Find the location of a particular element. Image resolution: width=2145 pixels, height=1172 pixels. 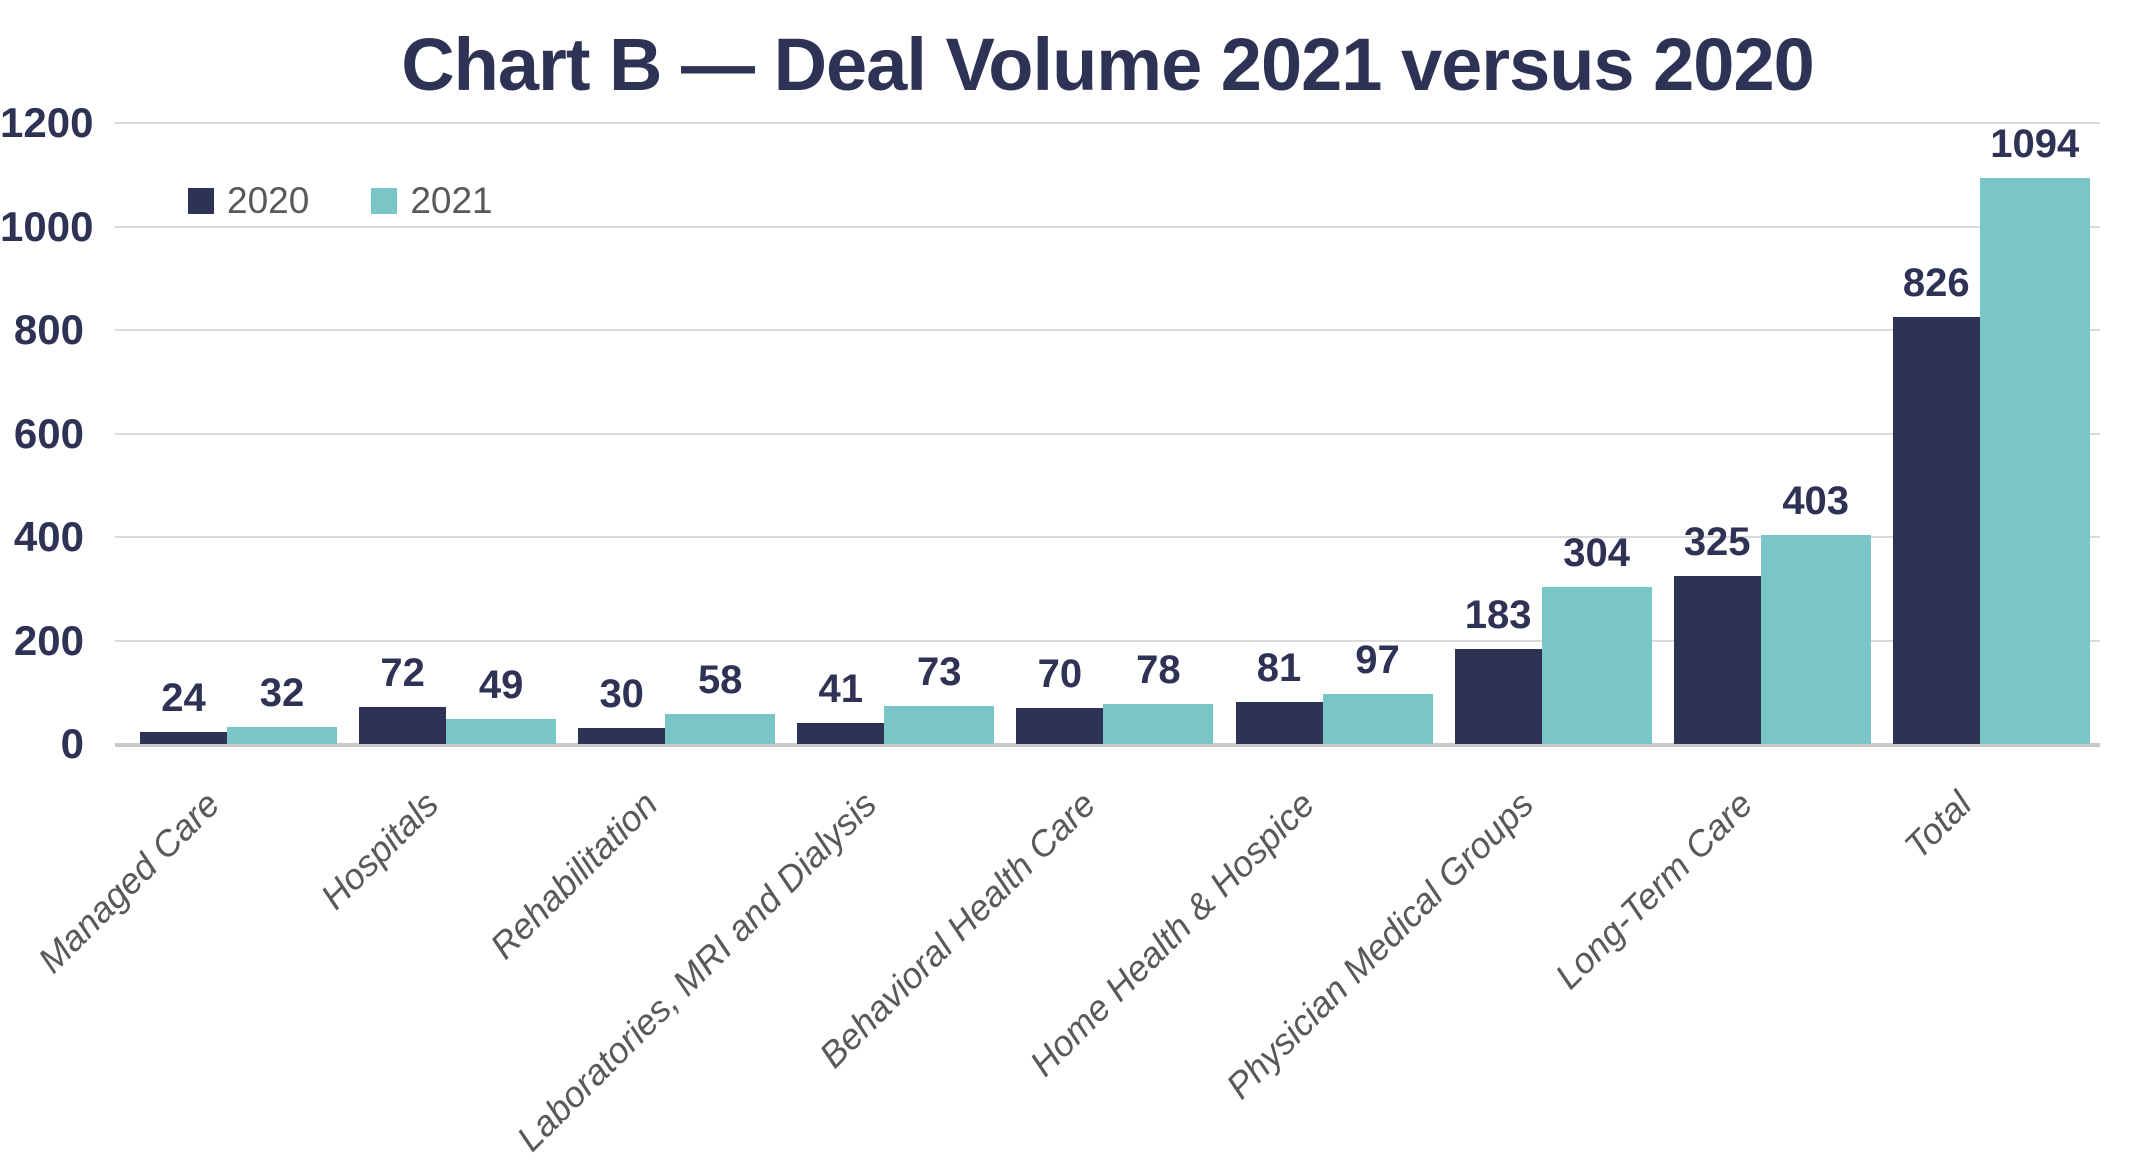

legend: 2020 2021 is located at coordinates (340, 200).